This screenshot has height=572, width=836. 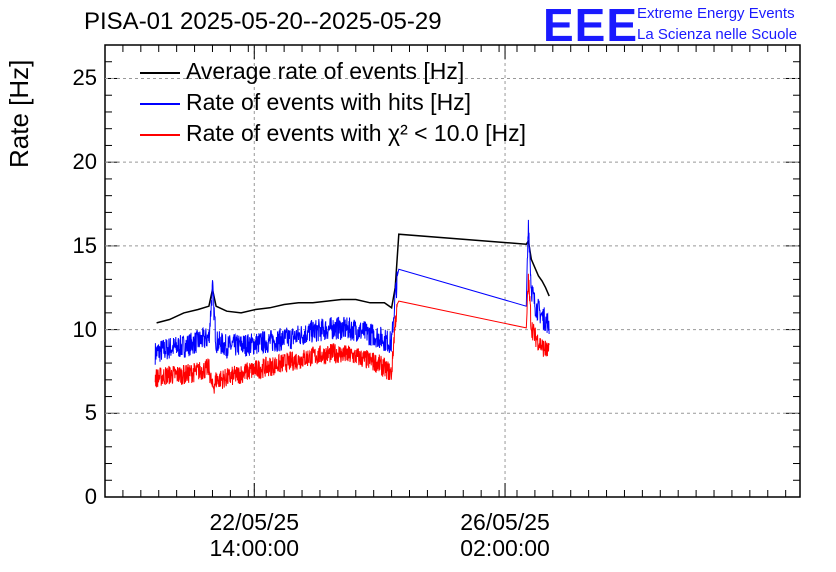 What do you see at coordinates (84, 162) in the screenshot?
I see `y-tick-label: 20` at bounding box center [84, 162].